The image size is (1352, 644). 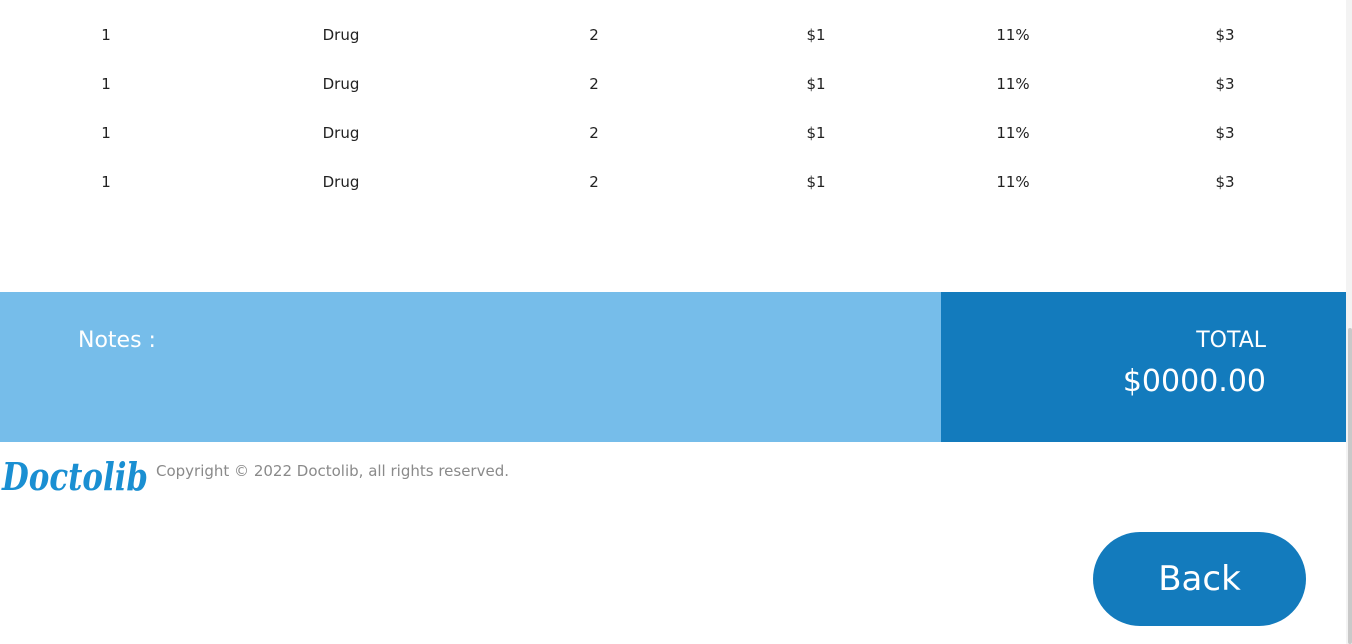 What do you see at coordinates (1350, 486) in the screenshot?
I see `scrollbar-thumb` at bounding box center [1350, 486].